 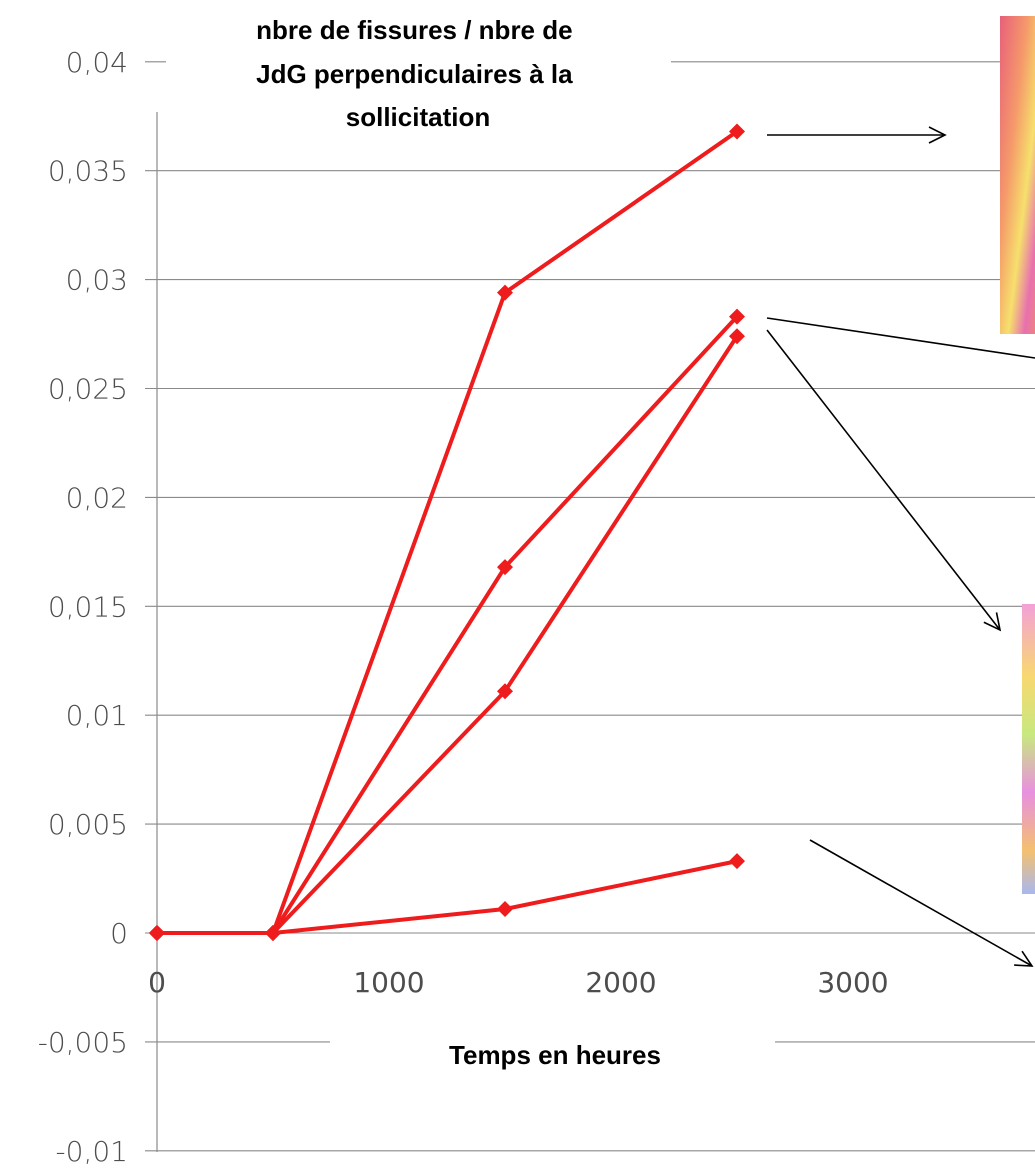 I want to click on x-tick-label: 0, so click(x=157, y=982).